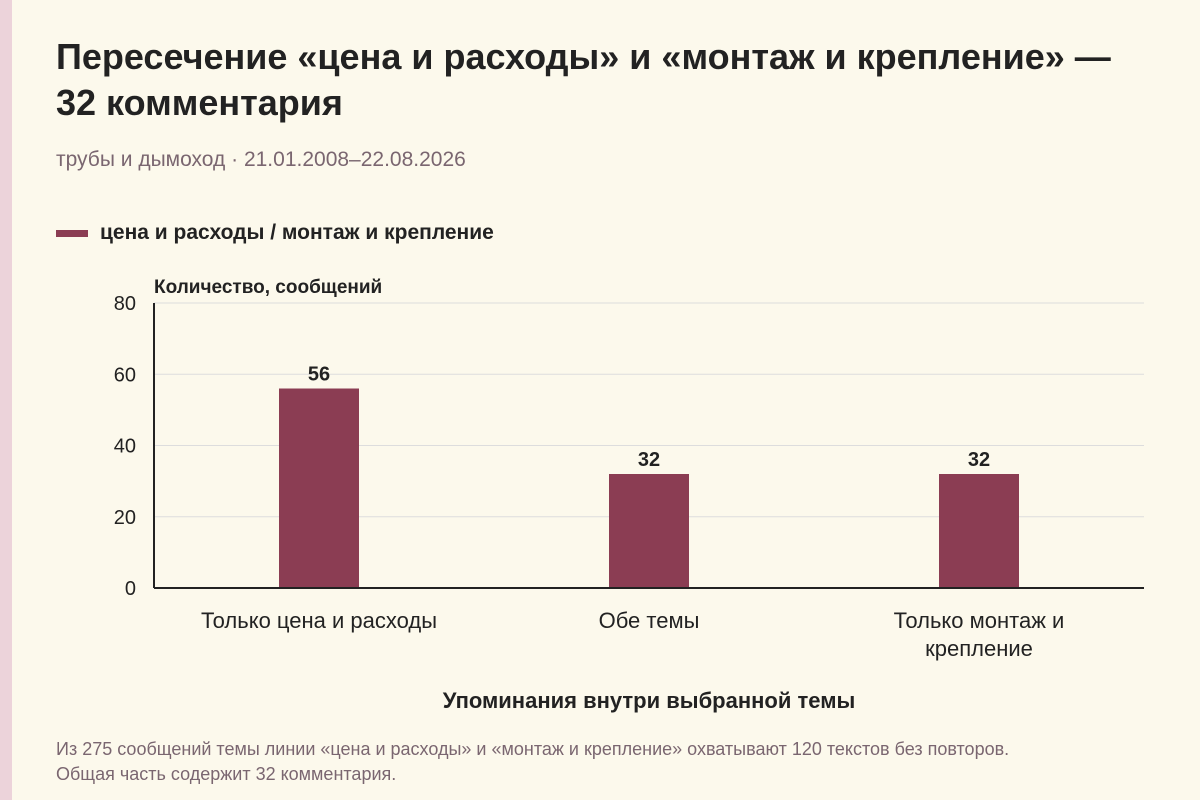 The width and height of the screenshot is (1200, 800). I want to click on x-tick-label: крепление, so click(979, 648).